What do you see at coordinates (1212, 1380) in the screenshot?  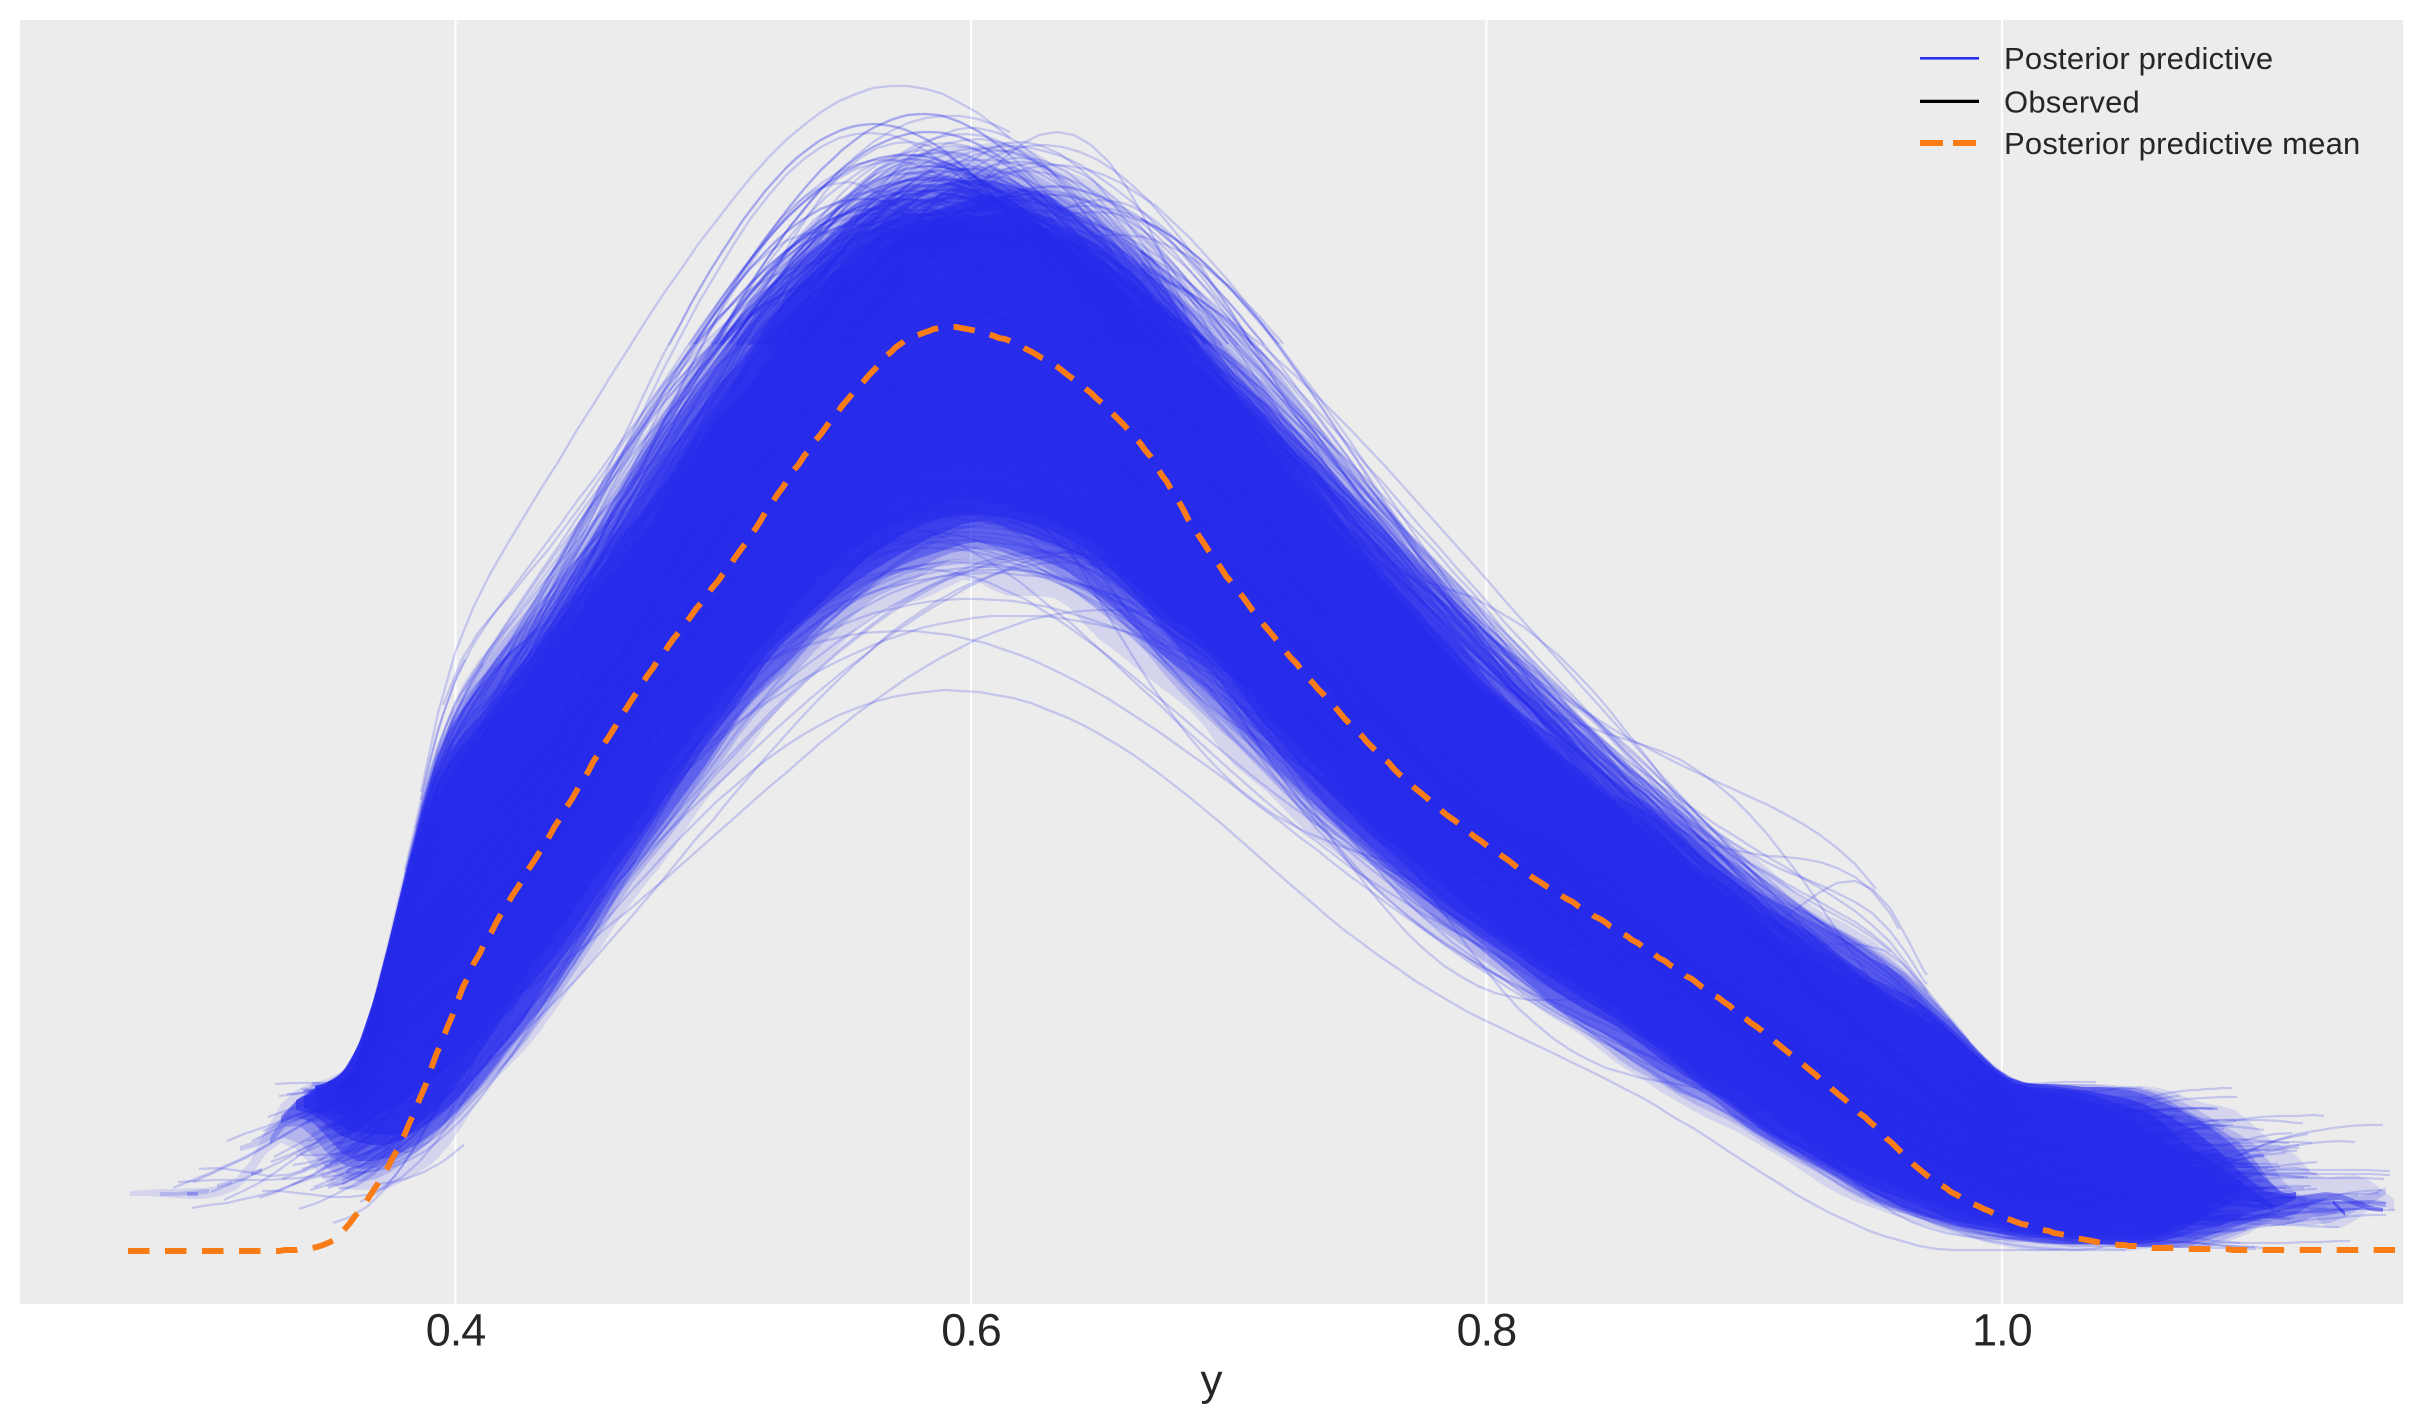 I see `svg-text: y` at bounding box center [1212, 1380].